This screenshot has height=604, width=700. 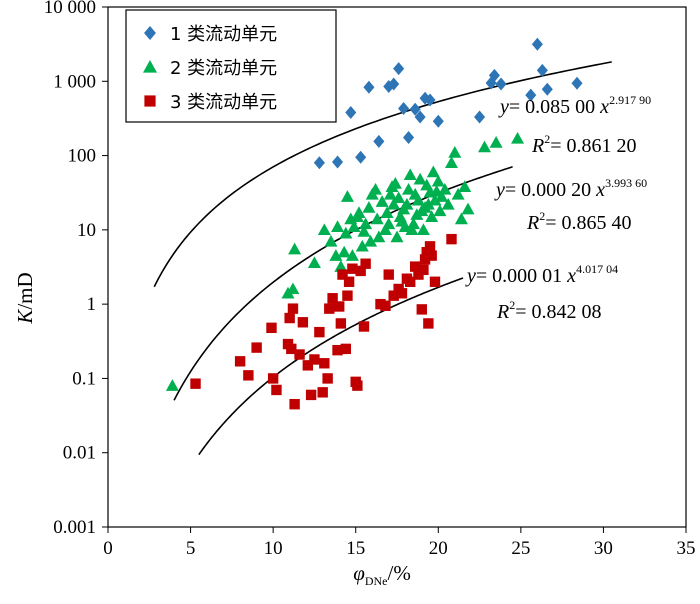 What do you see at coordinates (438, 548) in the screenshot?
I see `x-tick-label: 20` at bounding box center [438, 548].